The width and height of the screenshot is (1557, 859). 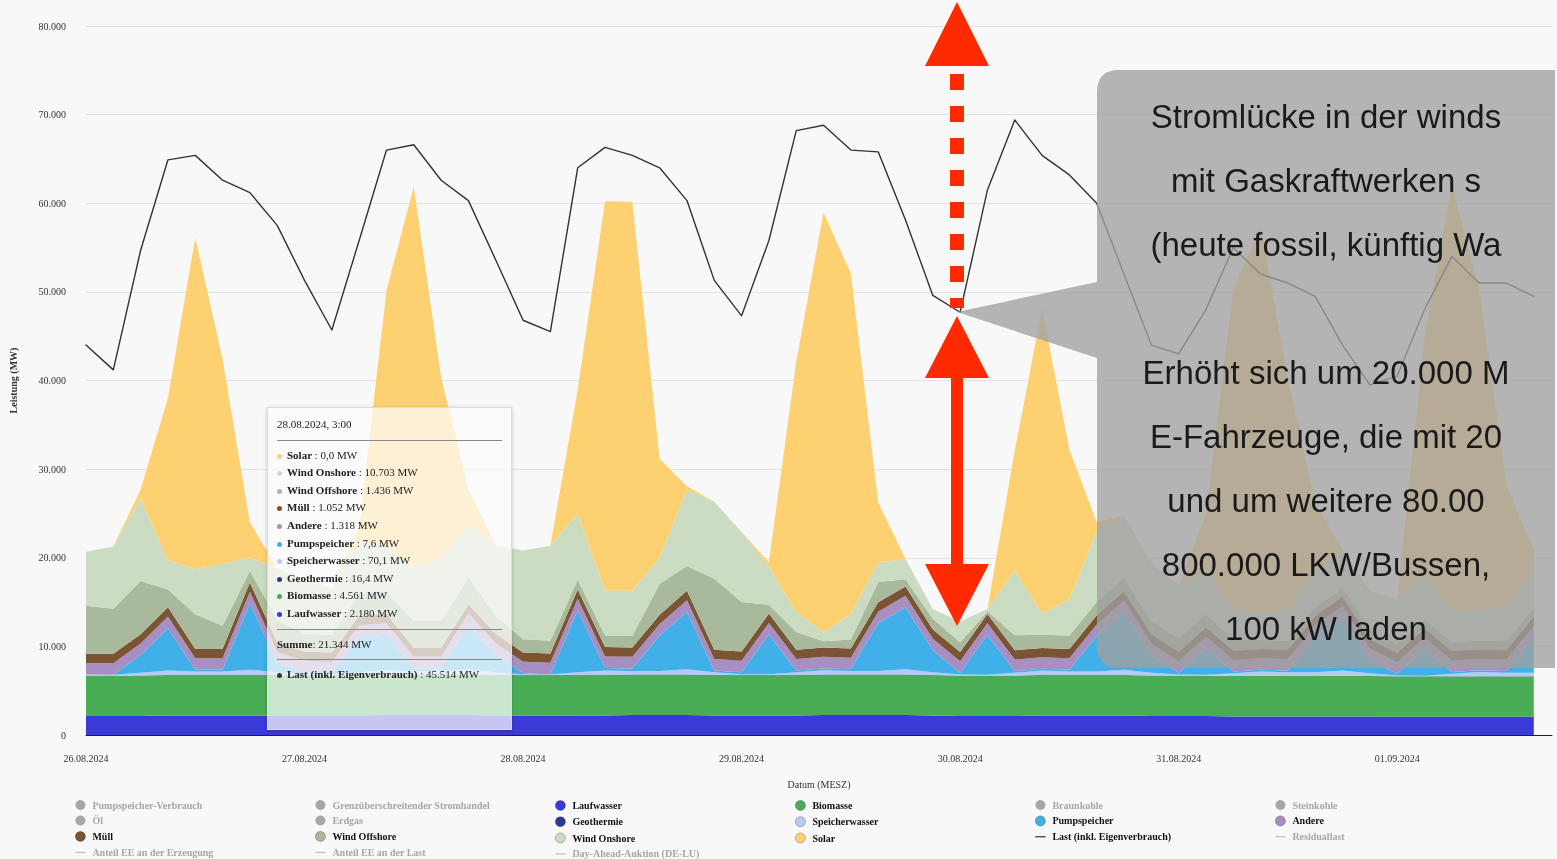 What do you see at coordinates (103, 836) in the screenshot?
I see `legend-label: Müll` at bounding box center [103, 836].